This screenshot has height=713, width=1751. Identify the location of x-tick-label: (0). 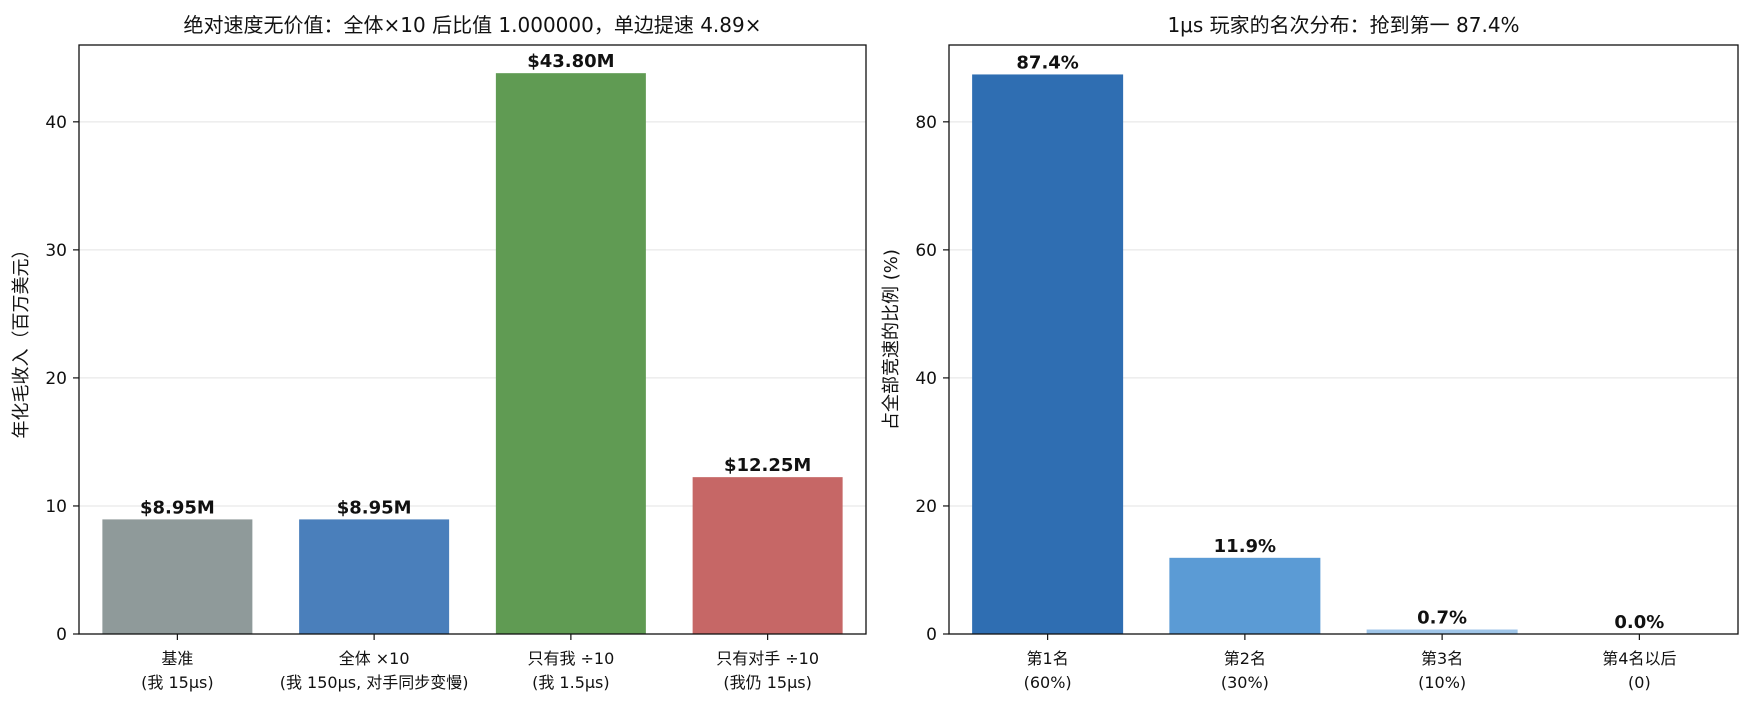
(1639, 682).